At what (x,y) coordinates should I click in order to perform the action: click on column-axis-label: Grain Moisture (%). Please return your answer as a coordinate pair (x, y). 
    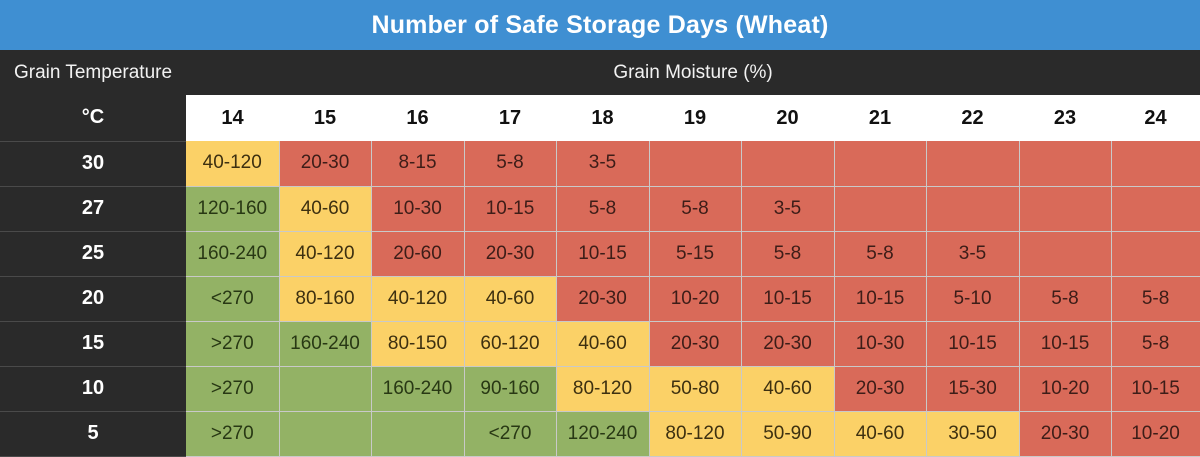
    Looking at the image, I should click on (693, 72).